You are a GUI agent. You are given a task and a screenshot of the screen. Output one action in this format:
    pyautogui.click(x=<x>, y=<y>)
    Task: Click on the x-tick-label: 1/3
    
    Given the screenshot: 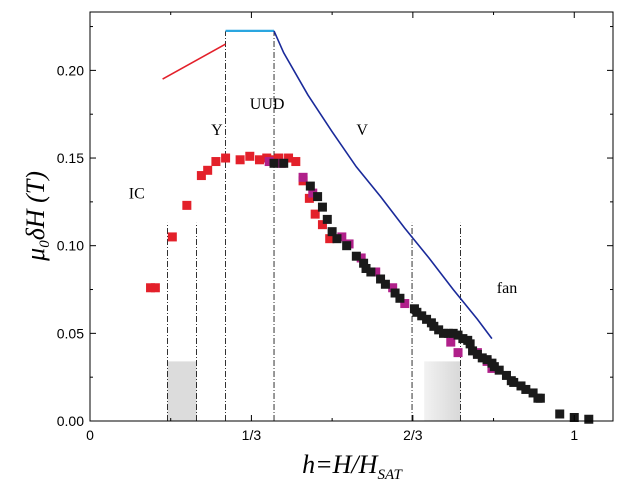 What is the action you would take?
    pyautogui.click(x=252, y=435)
    